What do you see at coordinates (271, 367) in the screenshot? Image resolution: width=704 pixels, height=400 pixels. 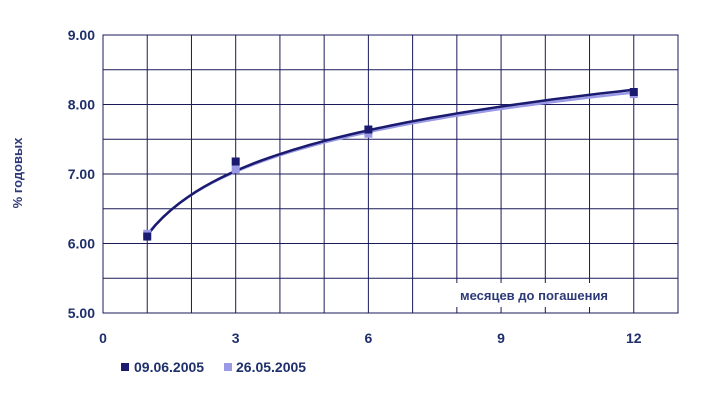 I see `legend-label-26-05-2005: 26.05.2005` at bounding box center [271, 367].